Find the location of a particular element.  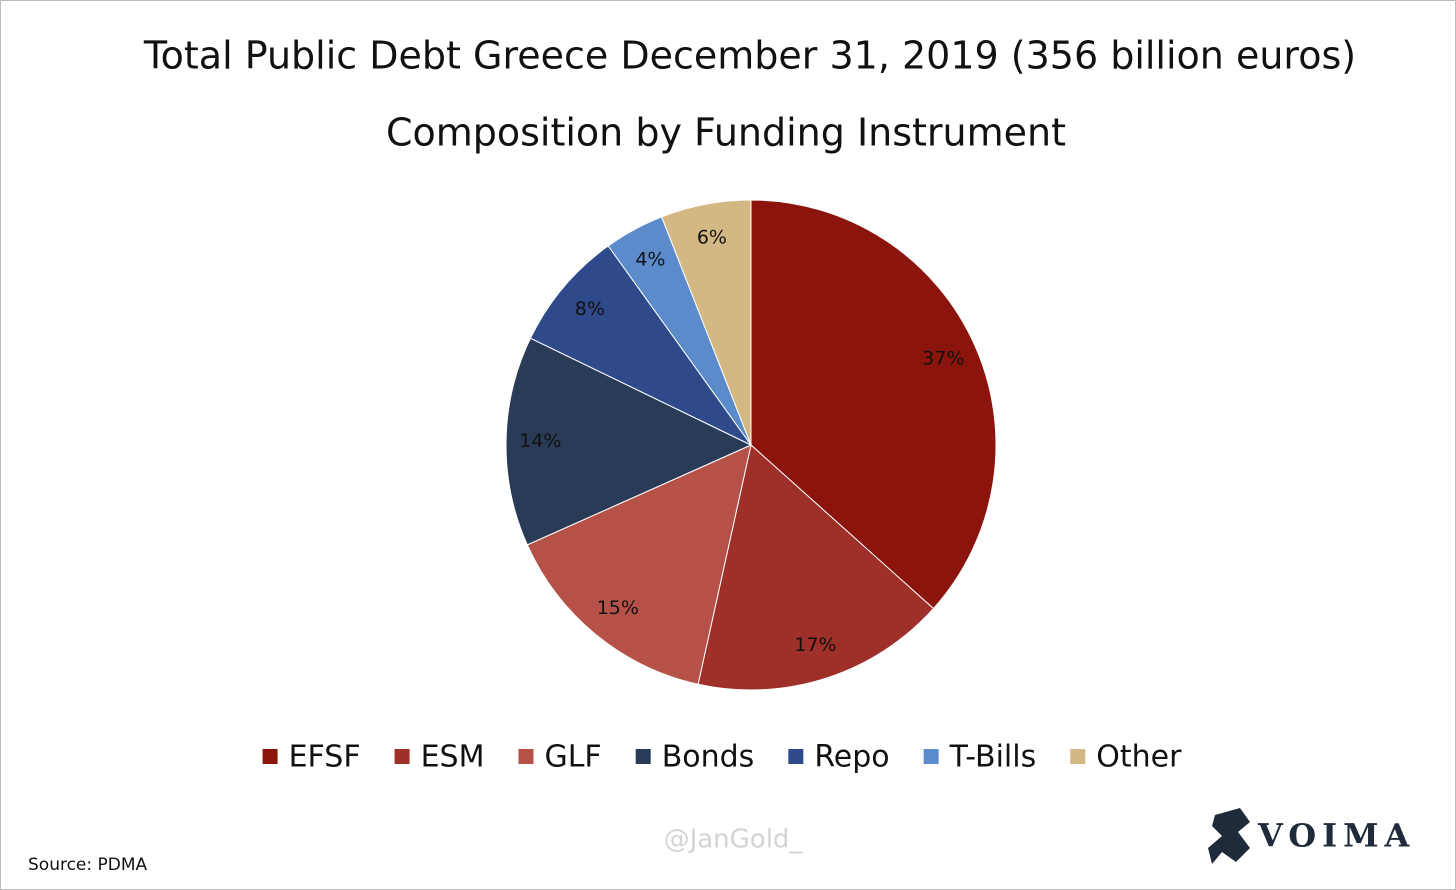

data-label: 4% is located at coordinates (650, 259).